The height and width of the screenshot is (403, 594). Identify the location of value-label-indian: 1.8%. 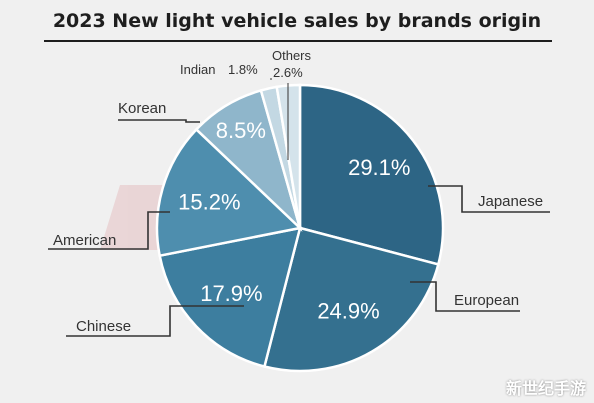
(243, 69).